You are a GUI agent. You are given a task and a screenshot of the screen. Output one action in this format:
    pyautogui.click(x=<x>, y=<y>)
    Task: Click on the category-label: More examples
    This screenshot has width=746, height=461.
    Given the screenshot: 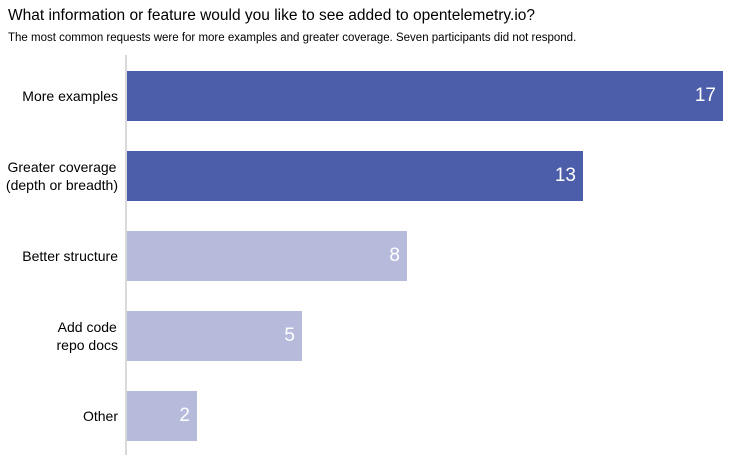 What is the action you would take?
    pyautogui.click(x=70, y=96)
    